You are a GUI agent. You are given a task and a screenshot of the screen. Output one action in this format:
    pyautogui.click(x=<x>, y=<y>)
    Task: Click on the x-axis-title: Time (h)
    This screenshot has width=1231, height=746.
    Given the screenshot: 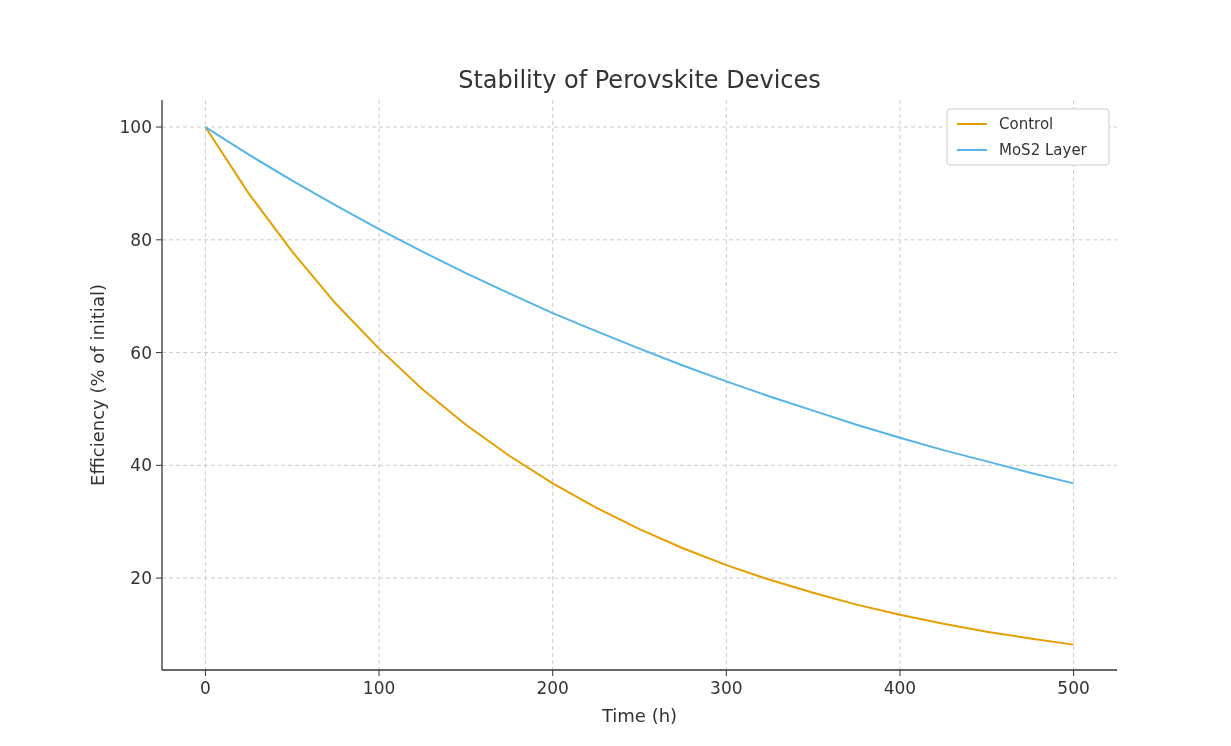 What is the action you would take?
    pyautogui.click(x=639, y=715)
    